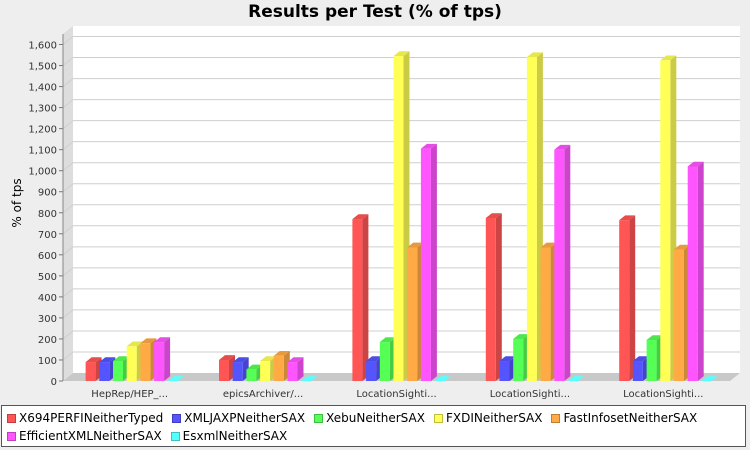 Image resolution: width=750 pixels, height=450 pixels. What do you see at coordinates (487, 418) in the screenshot?
I see `legend-item: FXDINeitherSAX` at bounding box center [487, 418].